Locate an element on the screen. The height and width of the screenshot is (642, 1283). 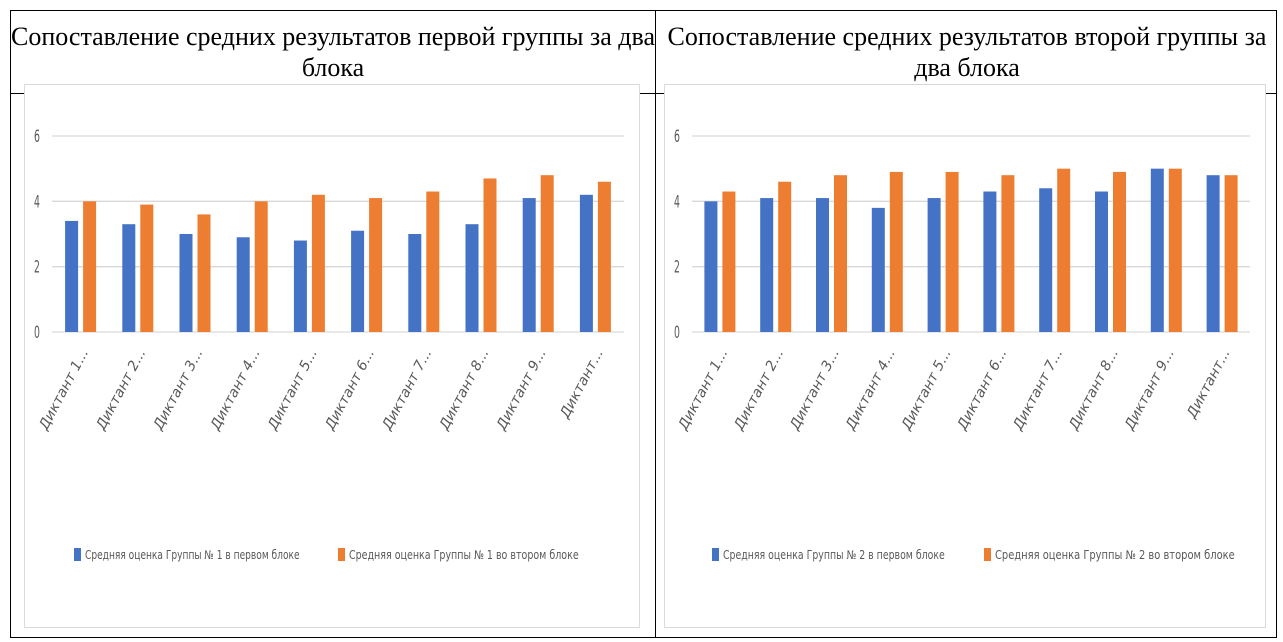
legend-label-1: Средняя оценка Группы № 2 в первом блоке is located at coordinates (834, 555).